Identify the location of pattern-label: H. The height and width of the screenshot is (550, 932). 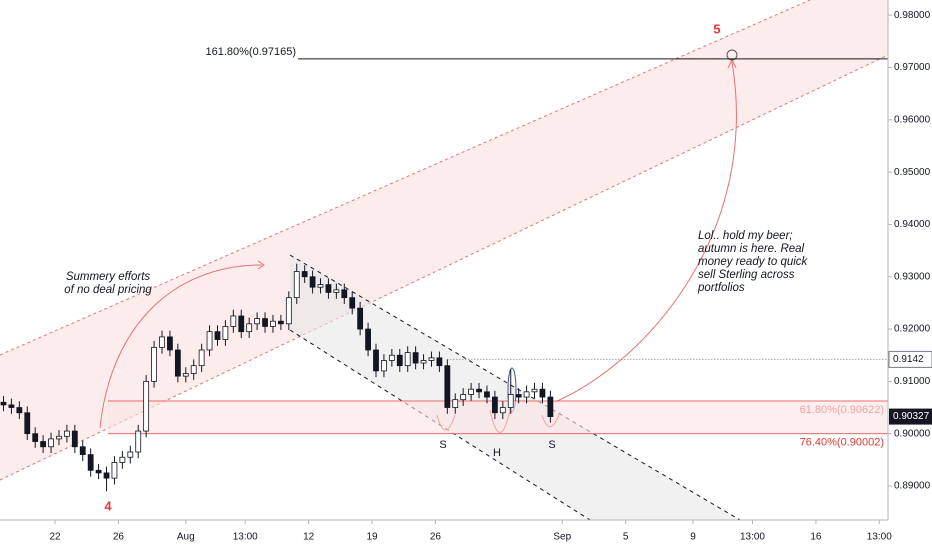
(497, 453).